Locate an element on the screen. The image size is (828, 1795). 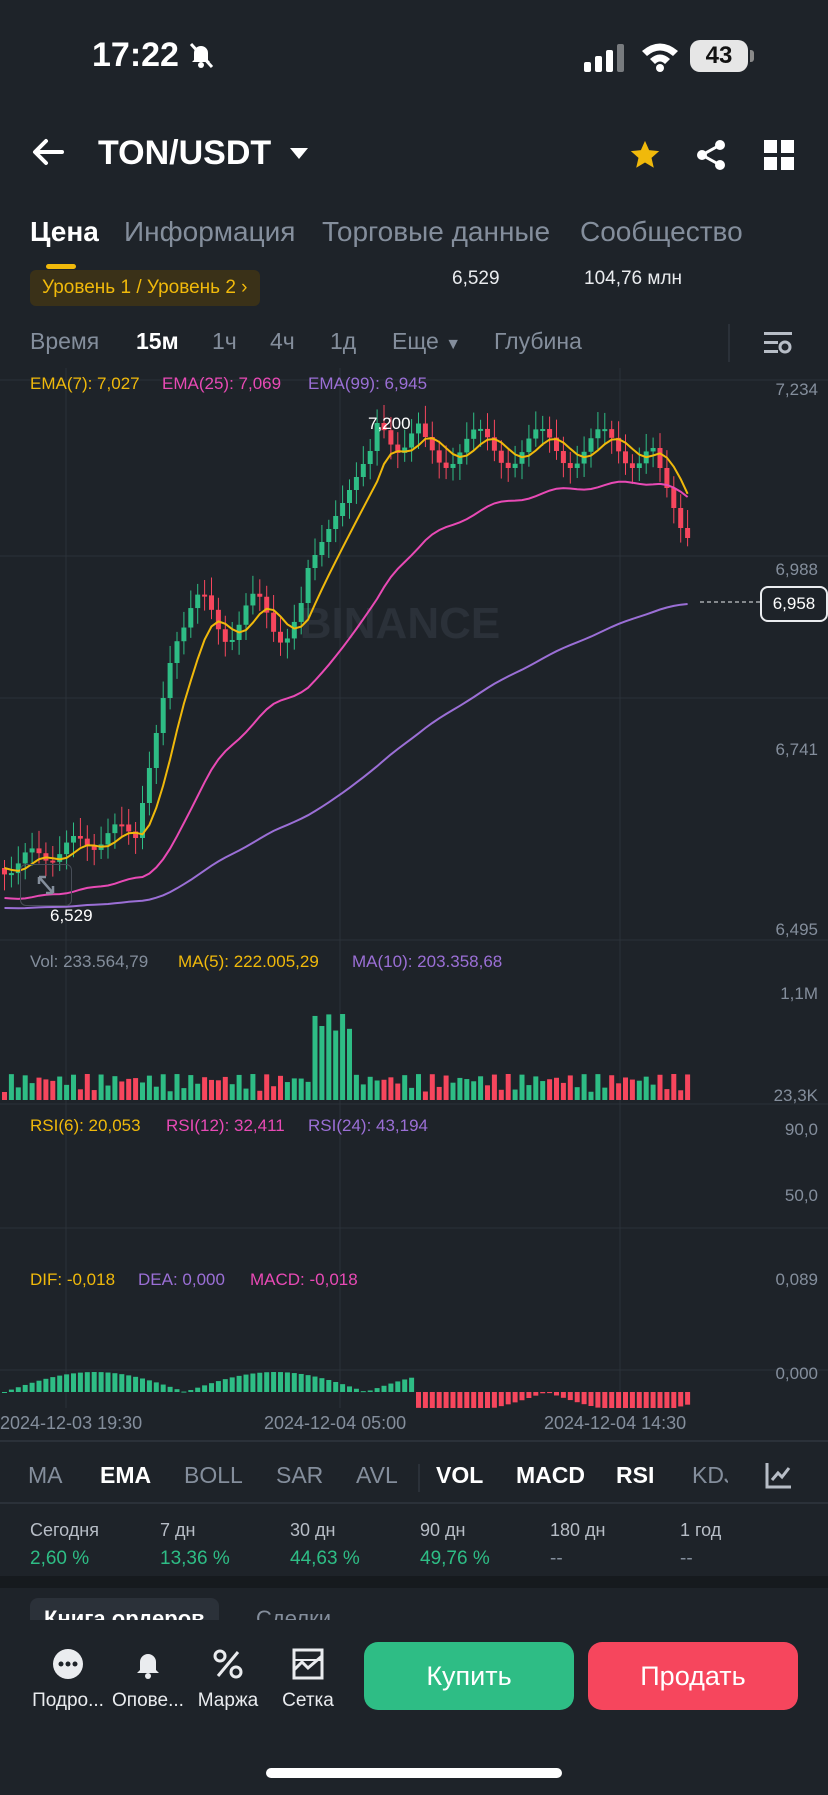
chart-settings-icon is located at coordinates (778, 345).